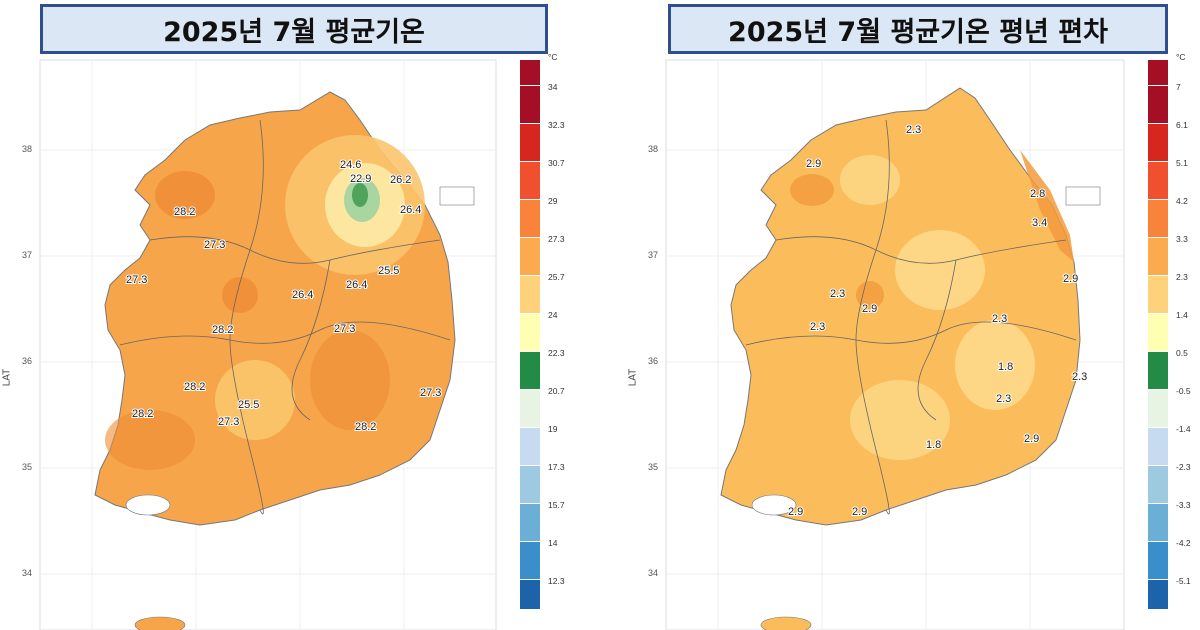 The image size is (1200, 630). Describe the element at coordinates (1039, 223) in the screenshot. I see `contour-label: 3.4` at that location.